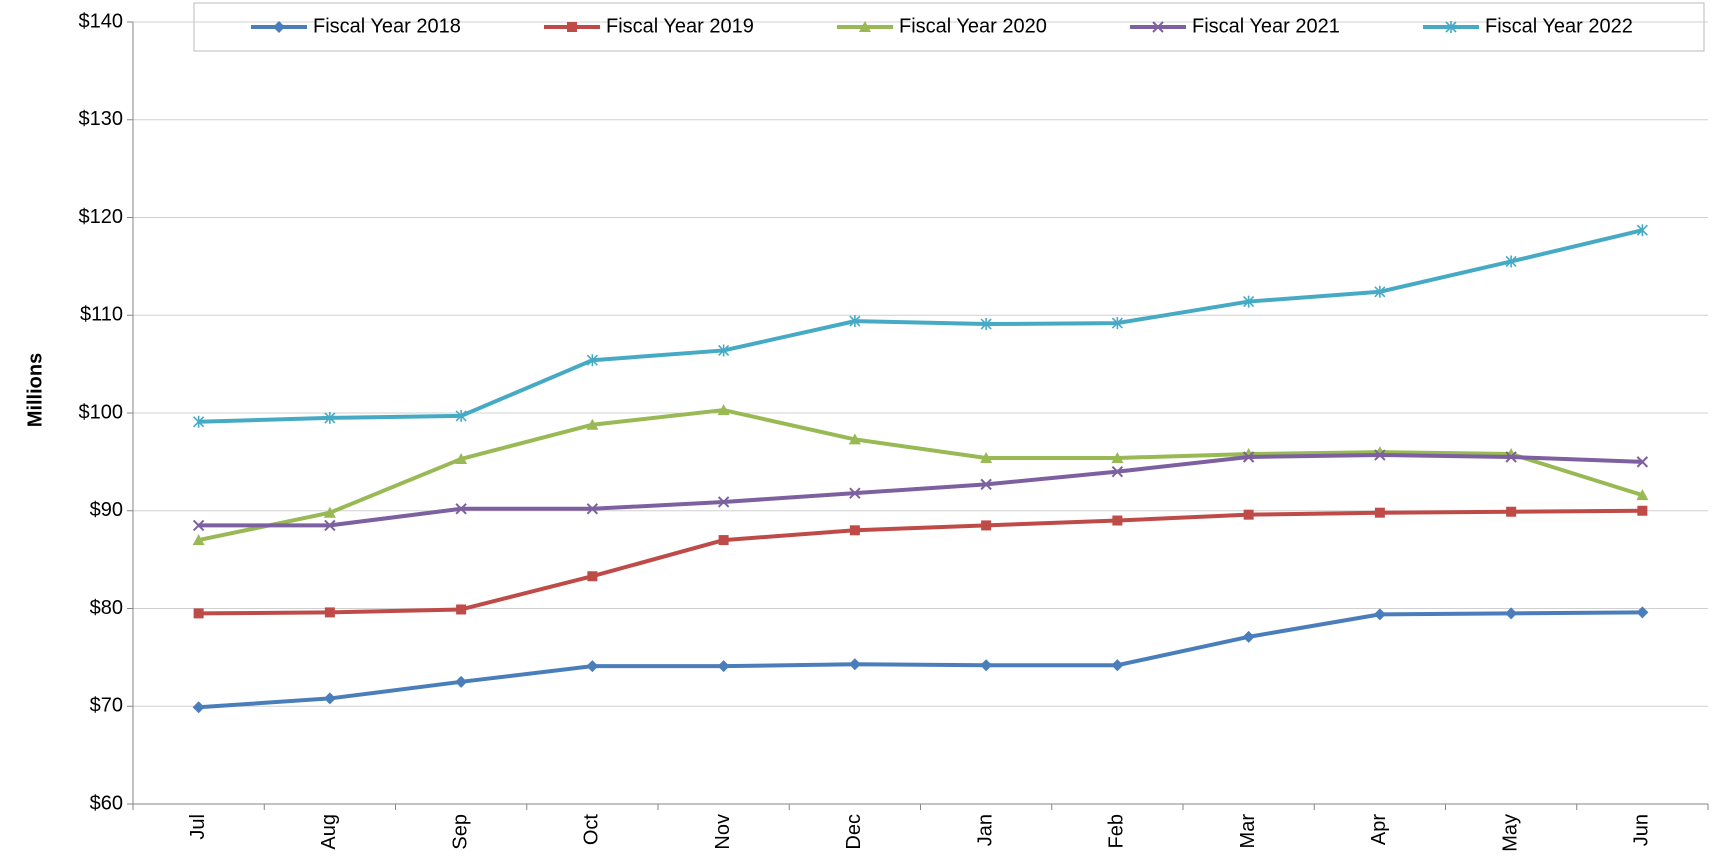 The height and width of the screenshot is (866, 1712). What do you see at coordinates (101, 412) in the screenshot?
I see `y-tick-label: $100` at bounding box center [101, 412].